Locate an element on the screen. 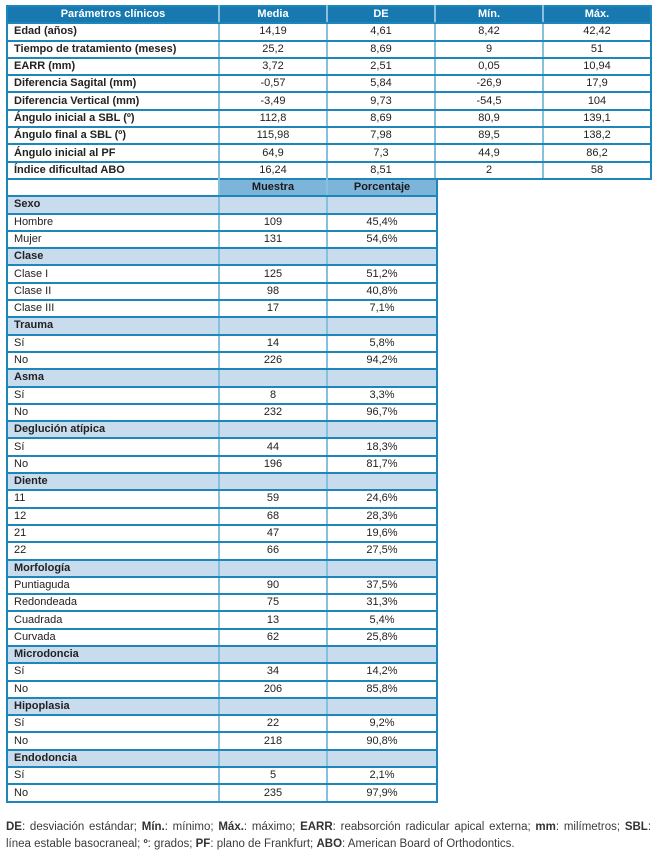 This screenshot has width=656, height=854. category-row: Asma is located at coordinates (222, 378).